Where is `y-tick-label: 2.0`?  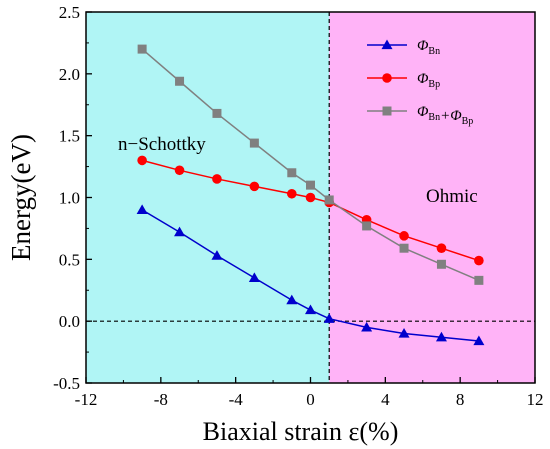 y-tick-label: 2.0 is located at coordinates (69, 74).